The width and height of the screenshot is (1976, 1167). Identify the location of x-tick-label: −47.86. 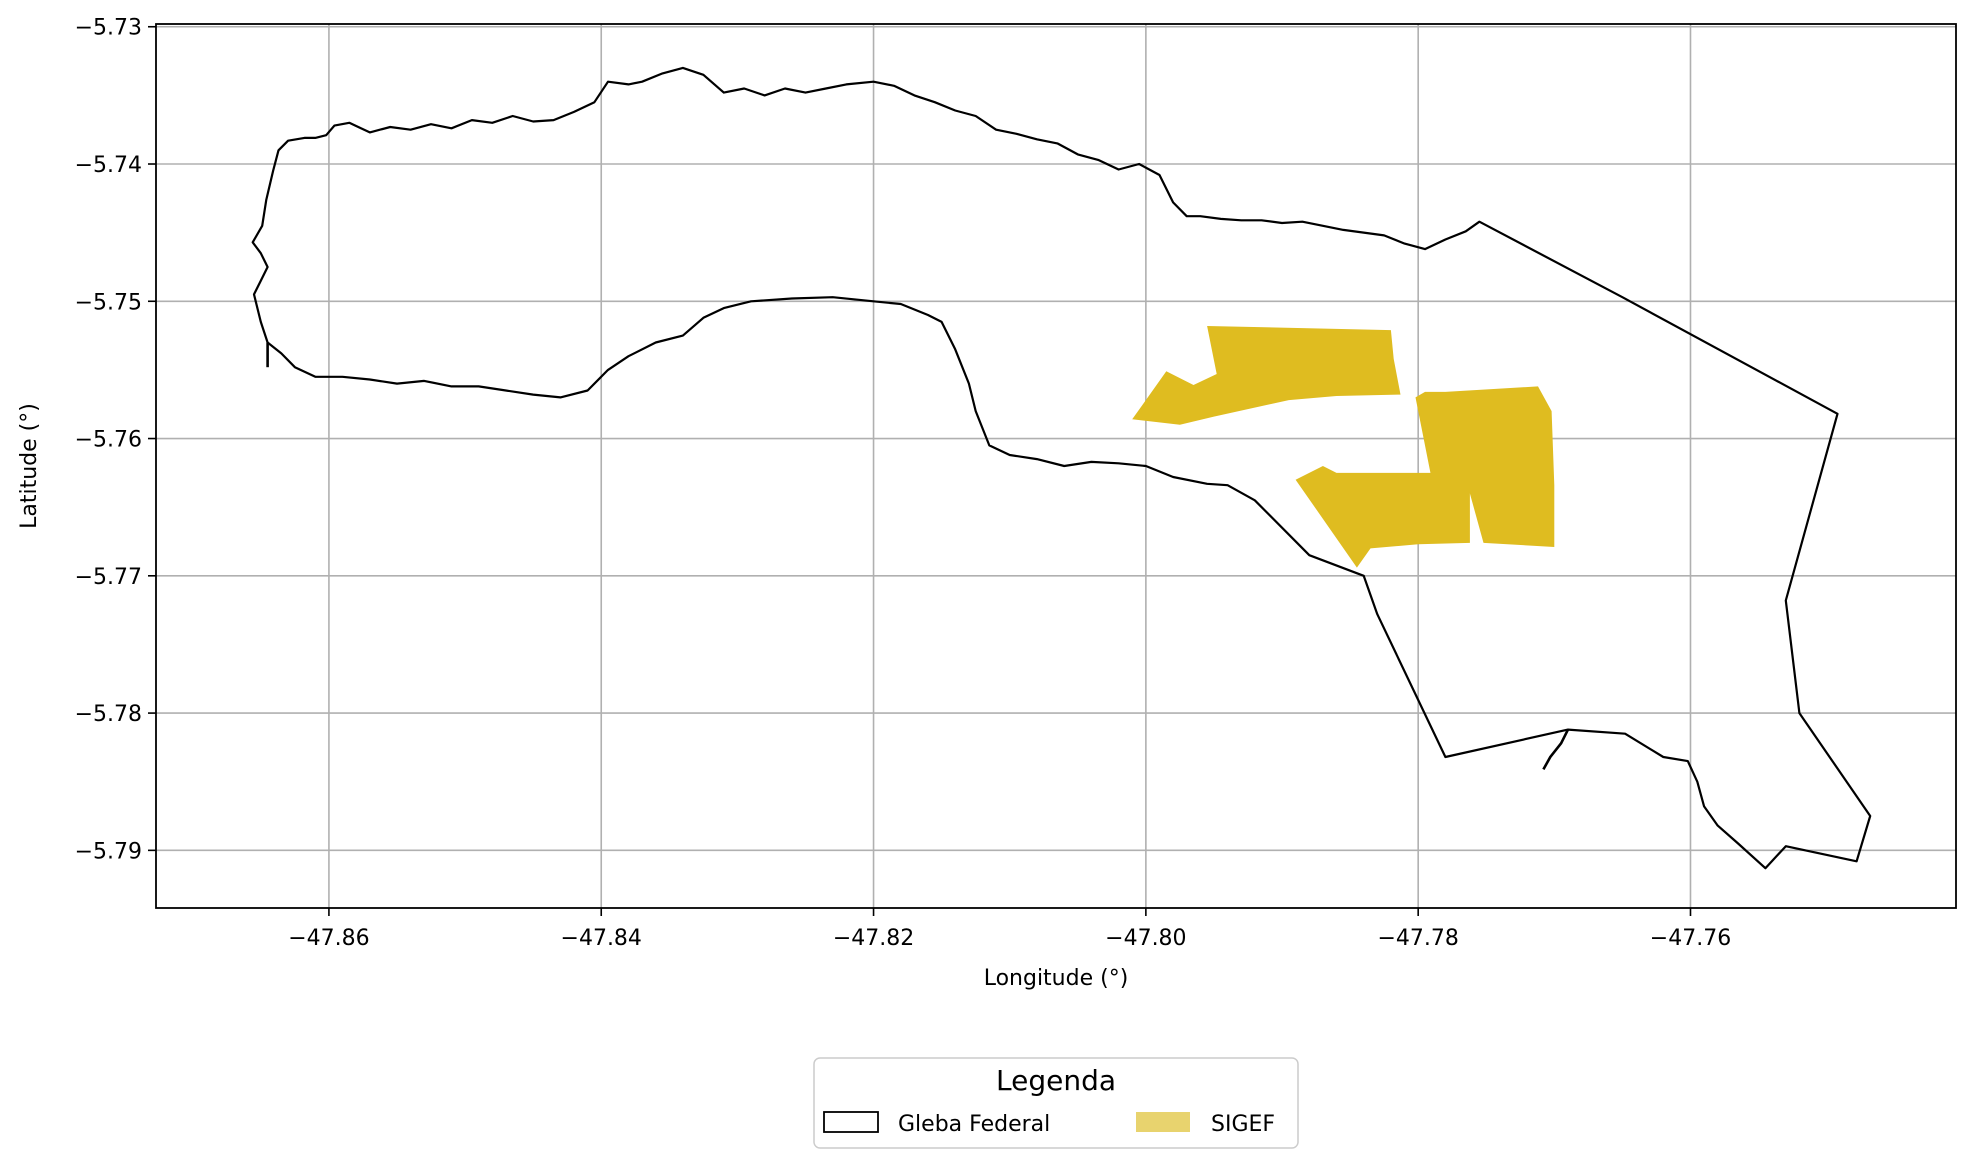
(328, 938).